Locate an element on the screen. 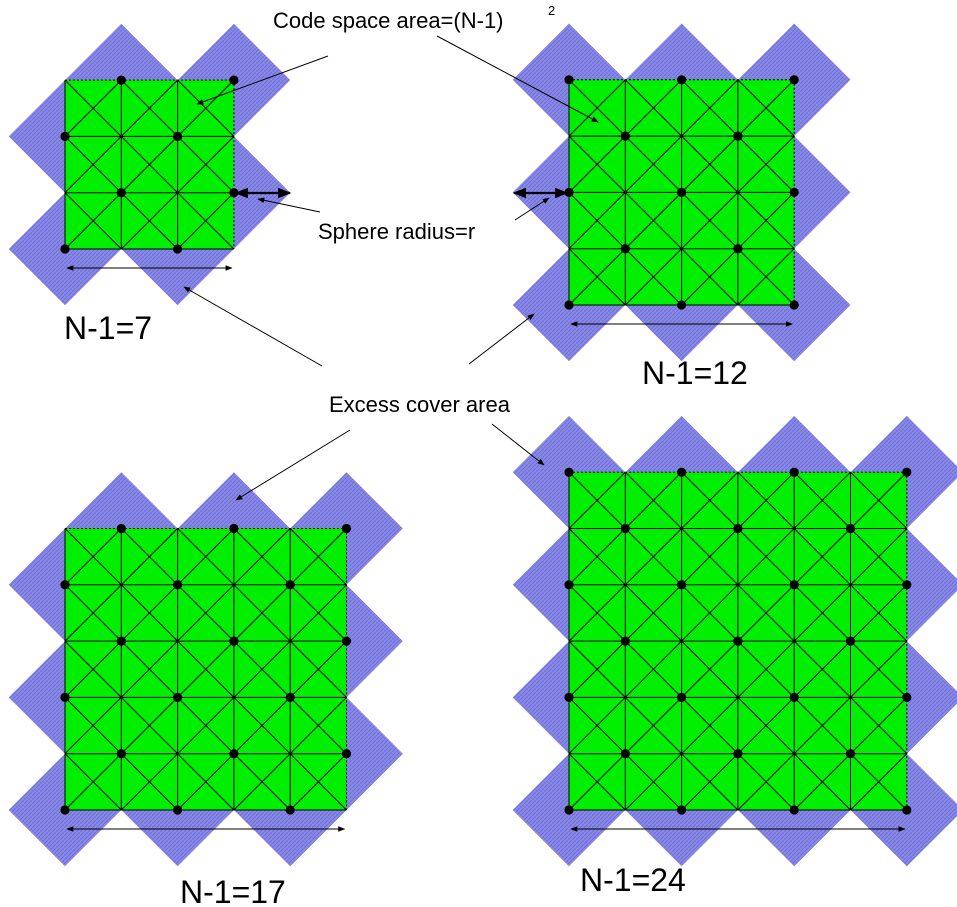 The width and height of the screenshot is (957, 907). code-space-exponent: 2 is located at coordinates (551, 10).